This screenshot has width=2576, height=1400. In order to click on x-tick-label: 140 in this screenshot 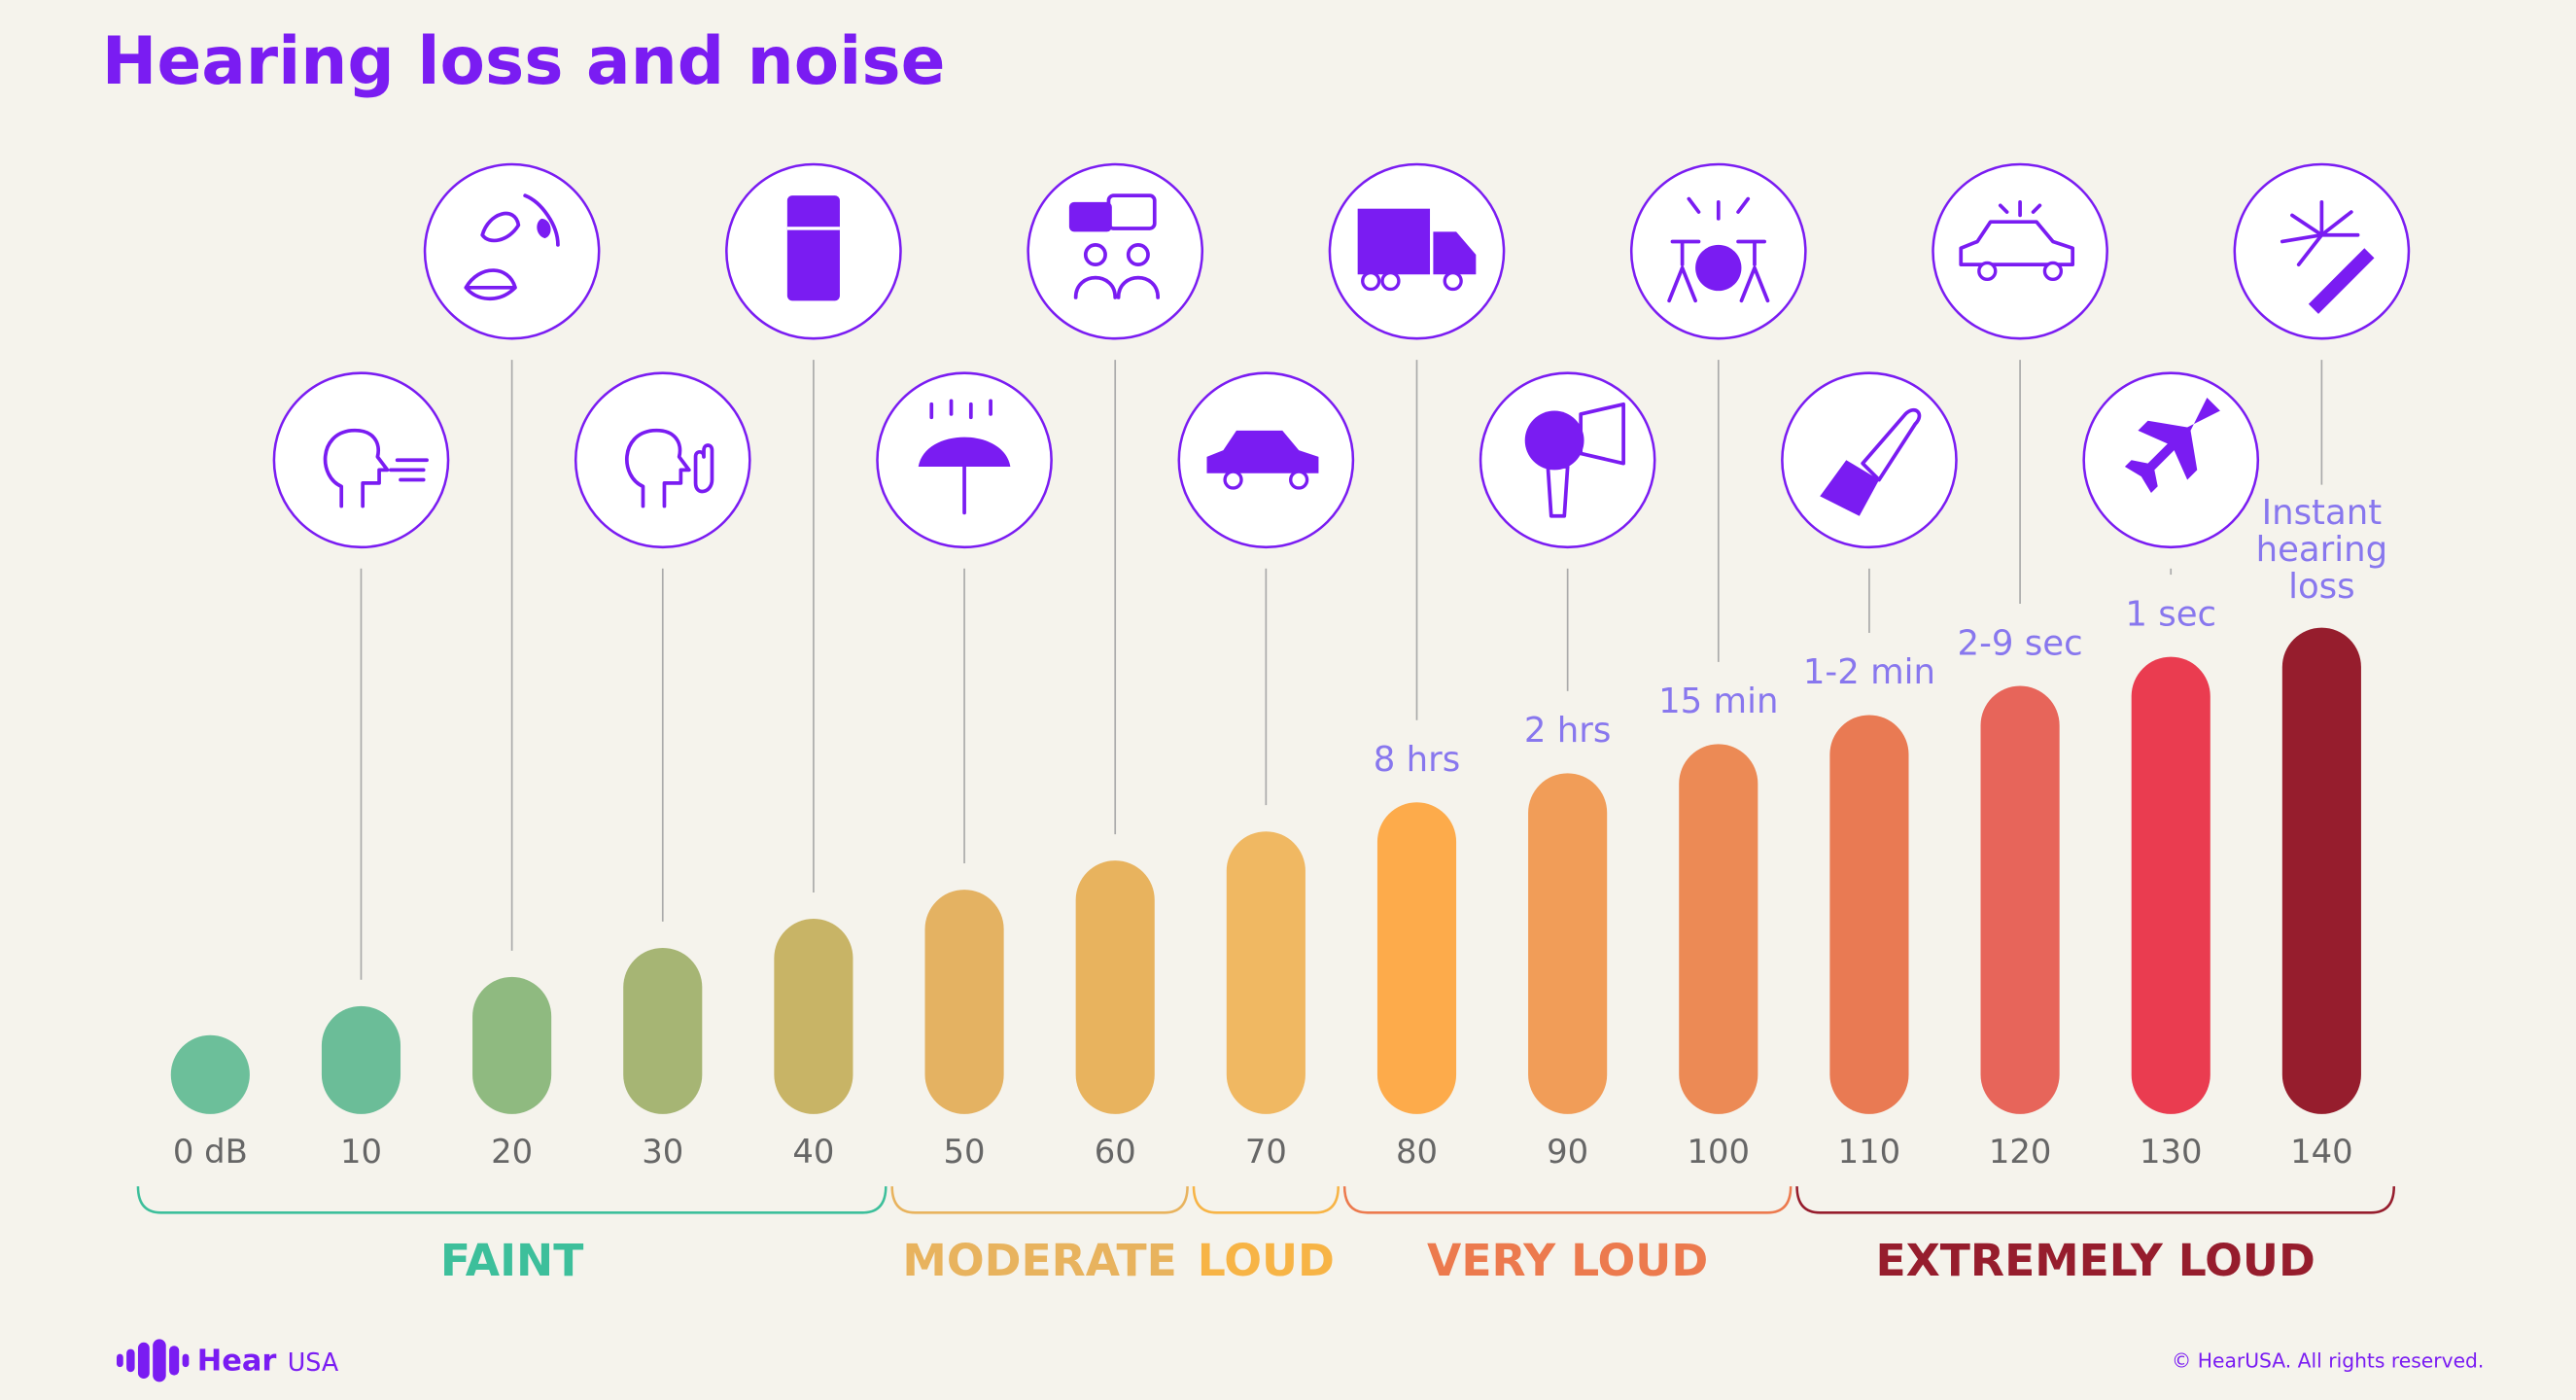, I will do `click(2321, 1152)`.